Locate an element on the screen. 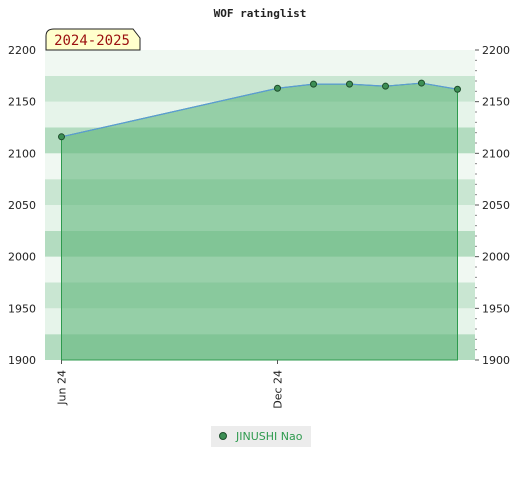 The width and height of the screenshot is (520, 480). legend-series-label: JINUSHI Nao is located at coordinates (269, 436).